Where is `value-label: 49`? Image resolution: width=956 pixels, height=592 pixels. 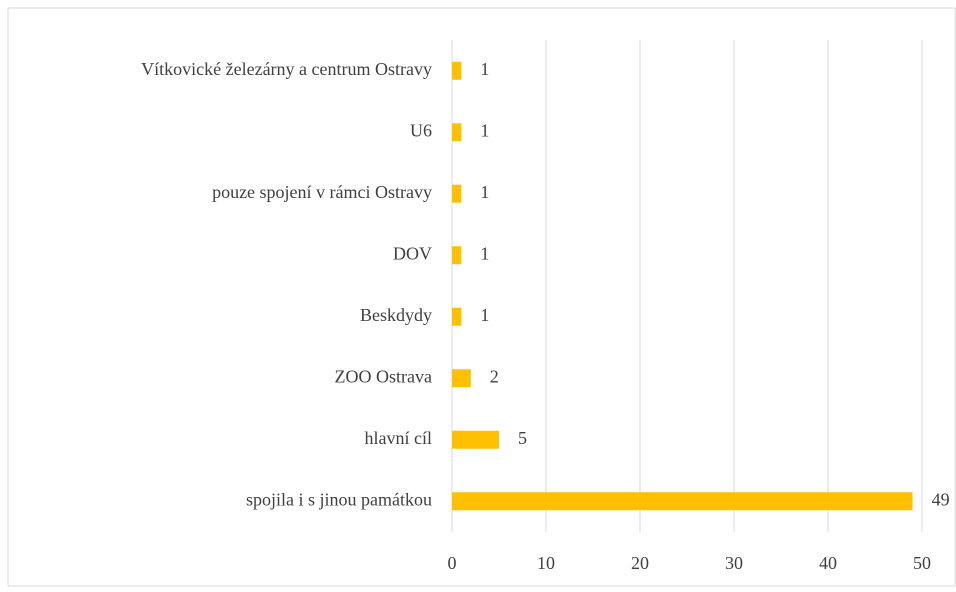 value-label: 49 is located at coordinates (941, 499).